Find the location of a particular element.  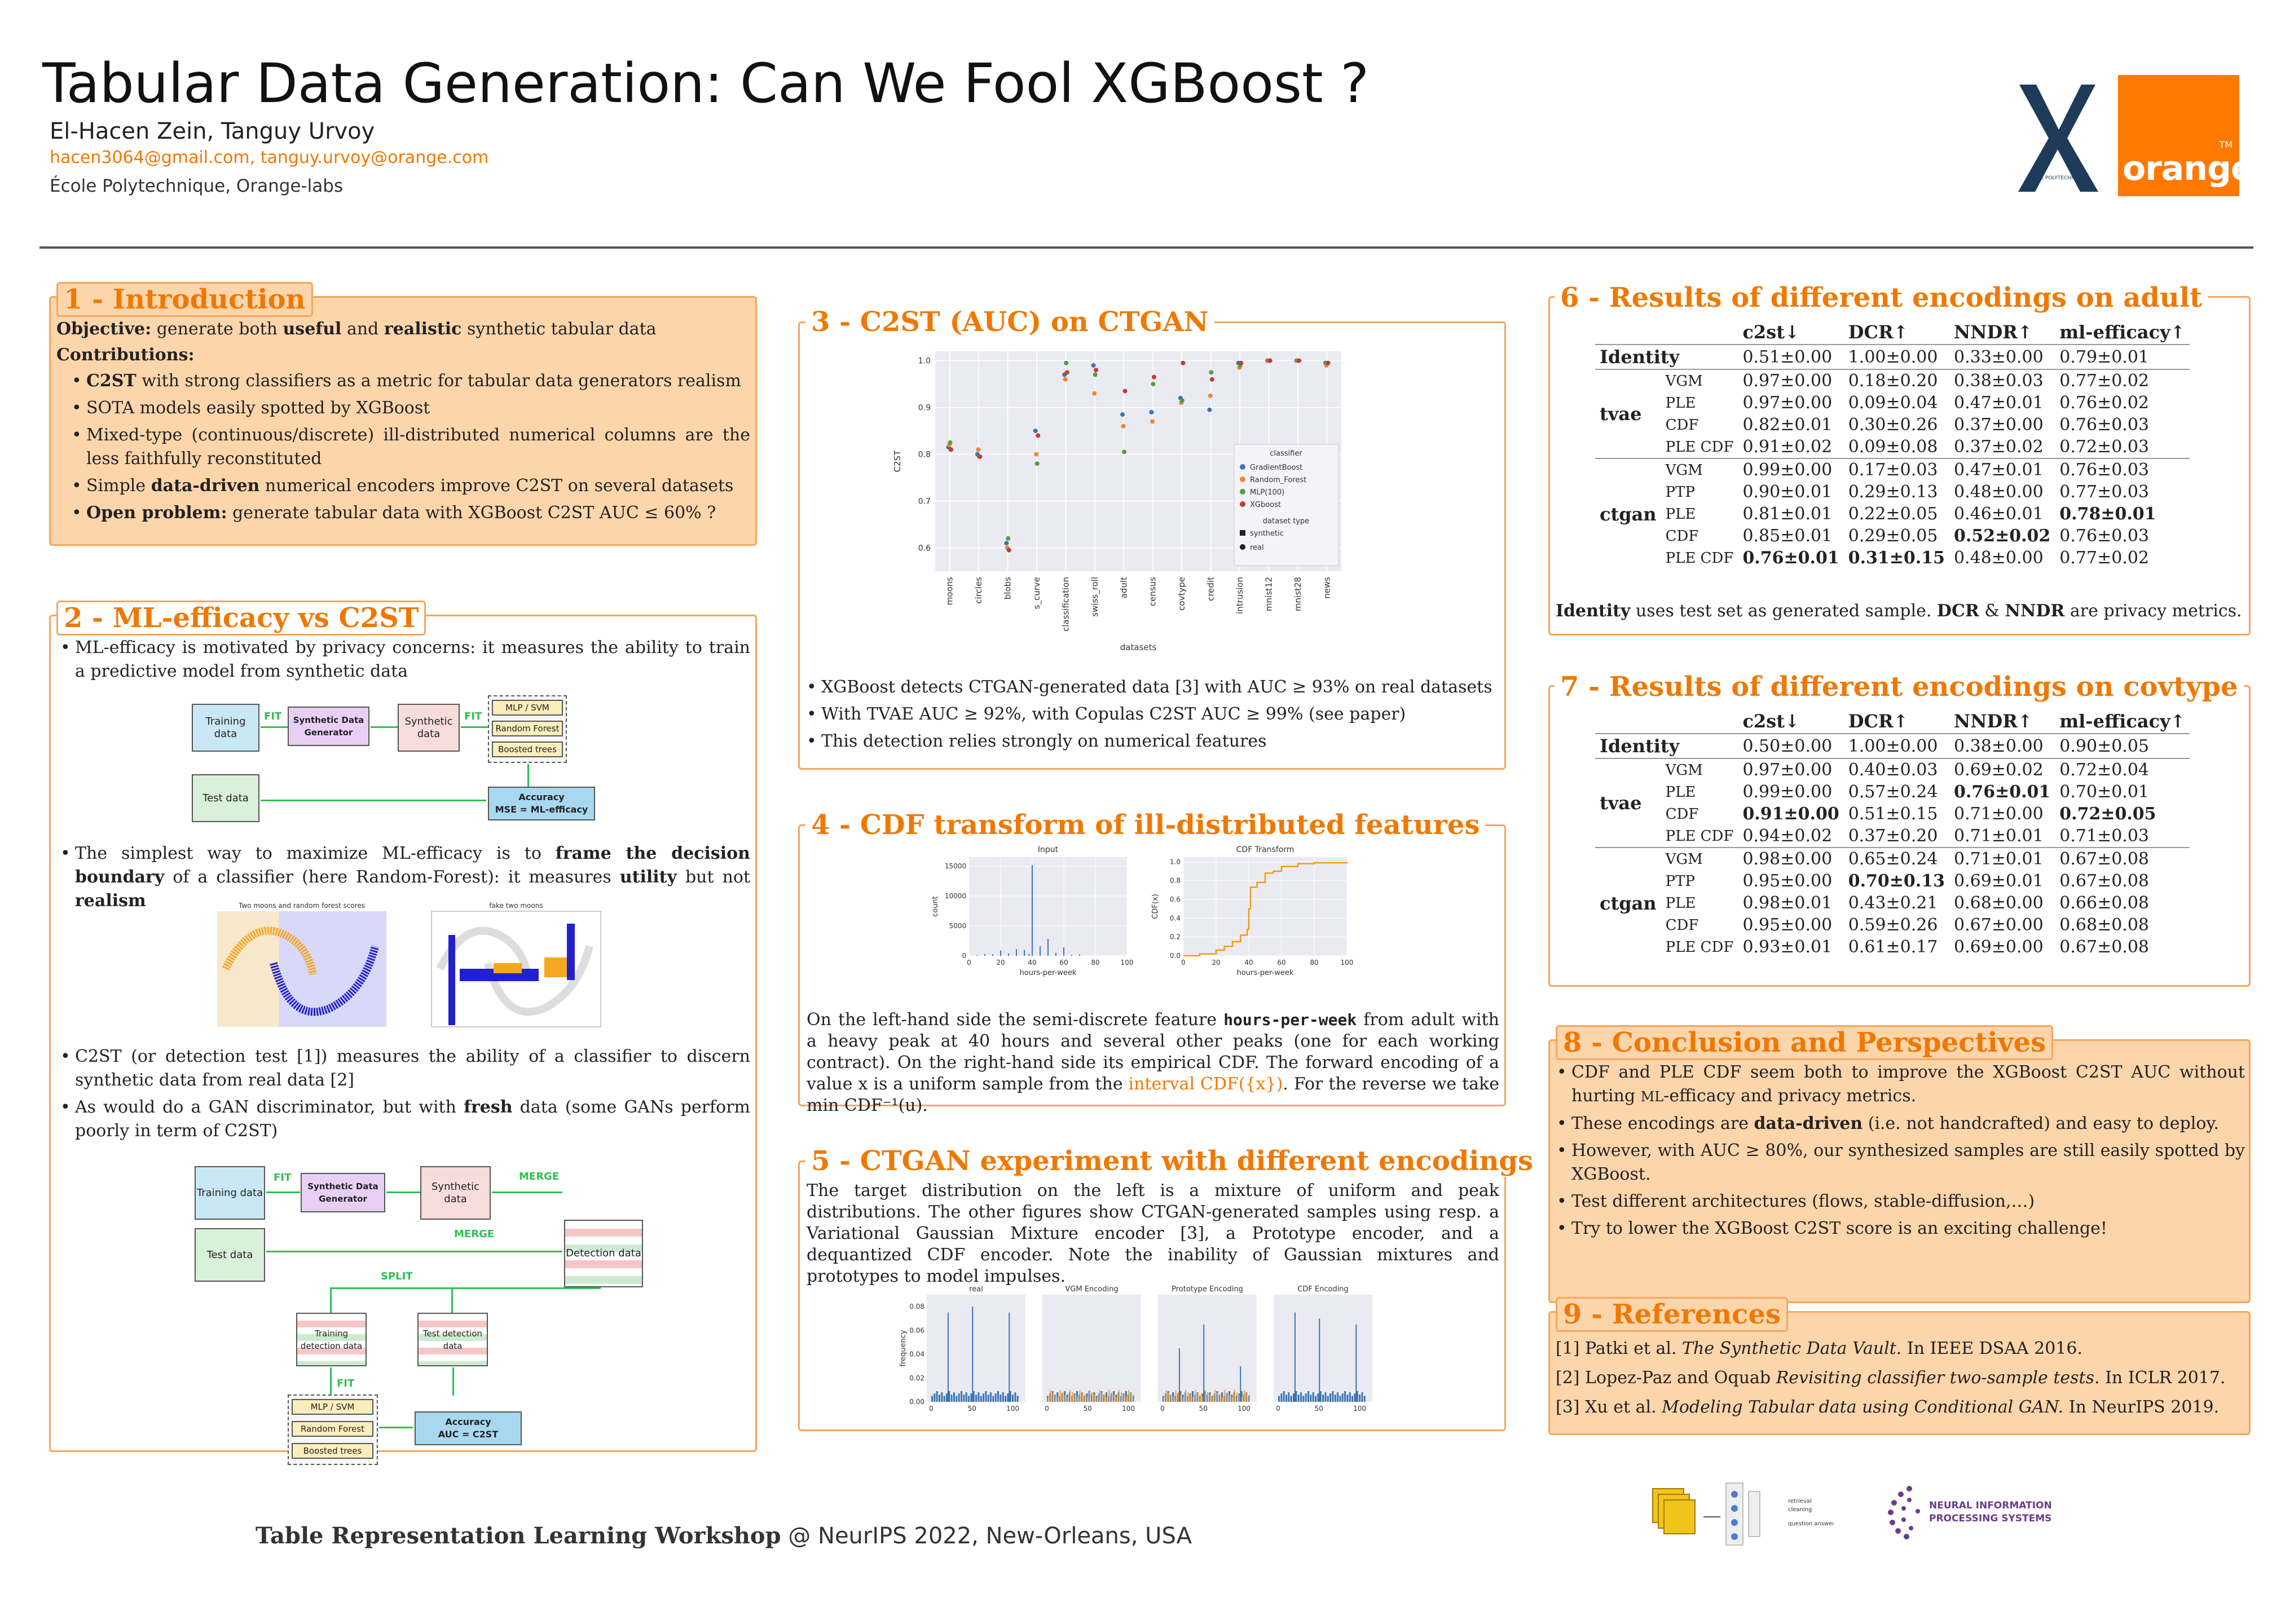

table-cell: 0.67±0.08 is located at coordinates (2104, 947).